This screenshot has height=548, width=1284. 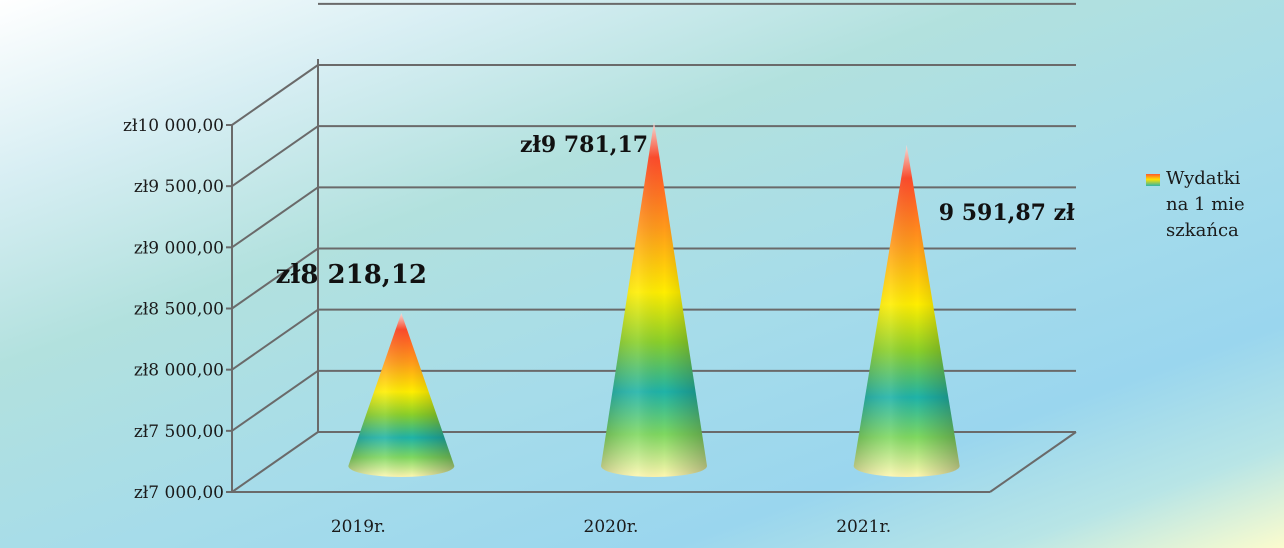 I want to click on y-tick-label: zł9 500,00, so click(x=179, y=187).